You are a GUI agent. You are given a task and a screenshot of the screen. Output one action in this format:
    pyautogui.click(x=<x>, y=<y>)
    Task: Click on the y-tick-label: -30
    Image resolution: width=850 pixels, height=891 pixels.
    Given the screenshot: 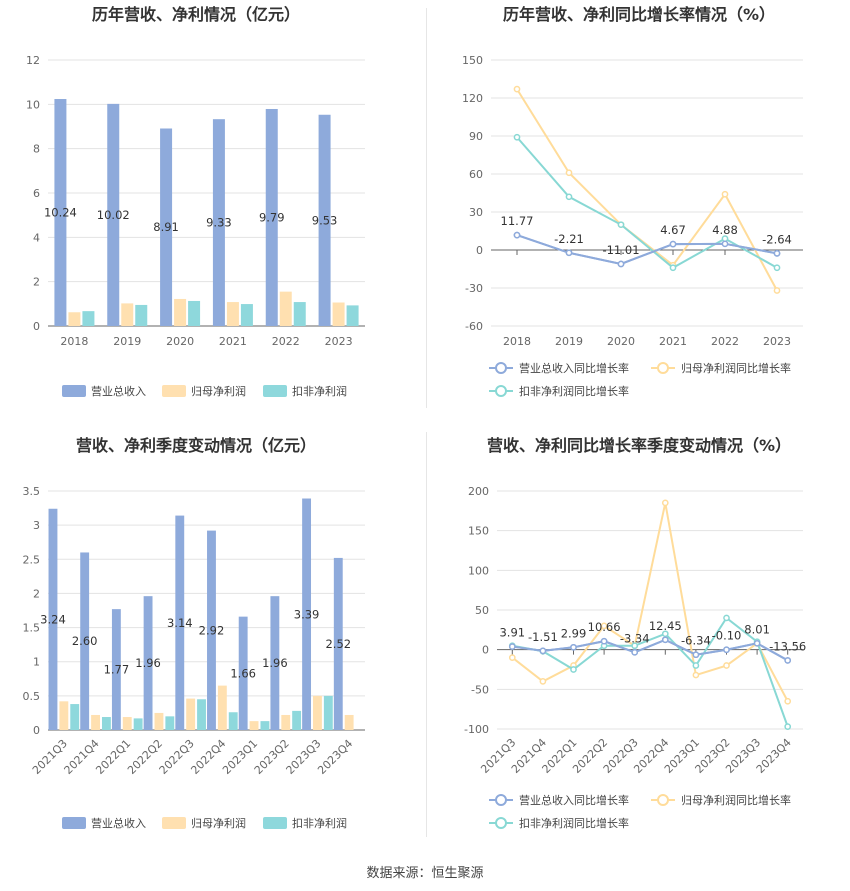 What is the action you would take?
    pyautogui.click(x=474, y=288)
    